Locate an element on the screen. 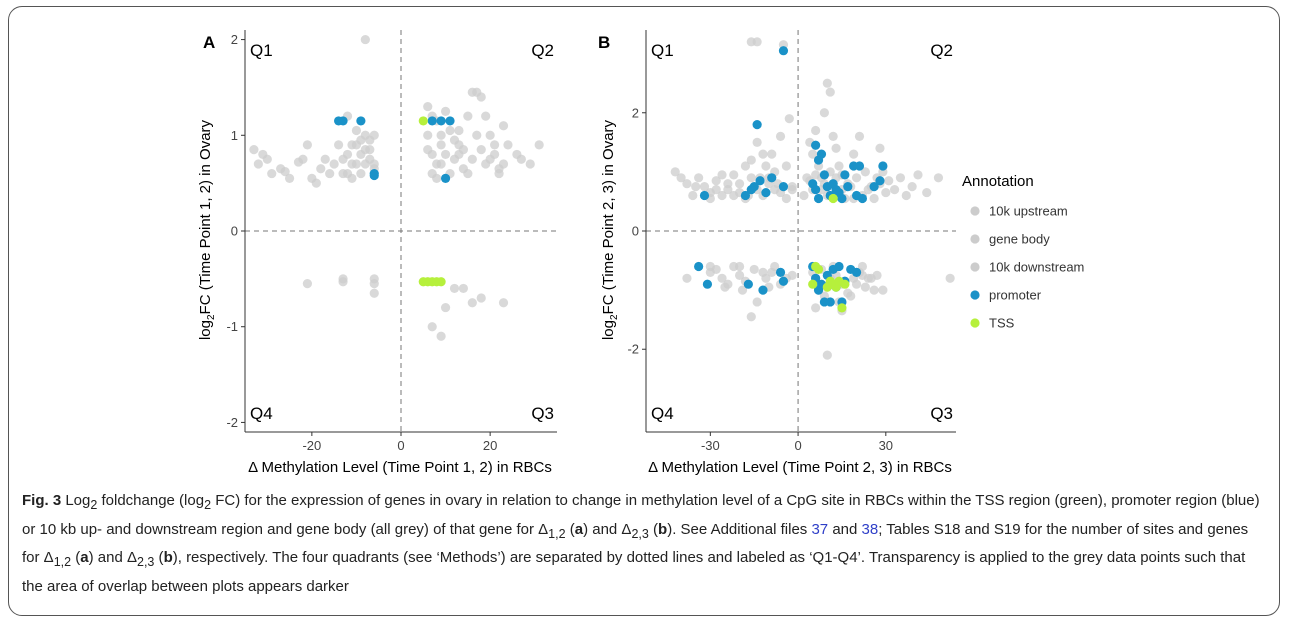 This screenshot has width=1290, height=624. legend-swatch-10k-upstream is located at coordinates (975, 211).